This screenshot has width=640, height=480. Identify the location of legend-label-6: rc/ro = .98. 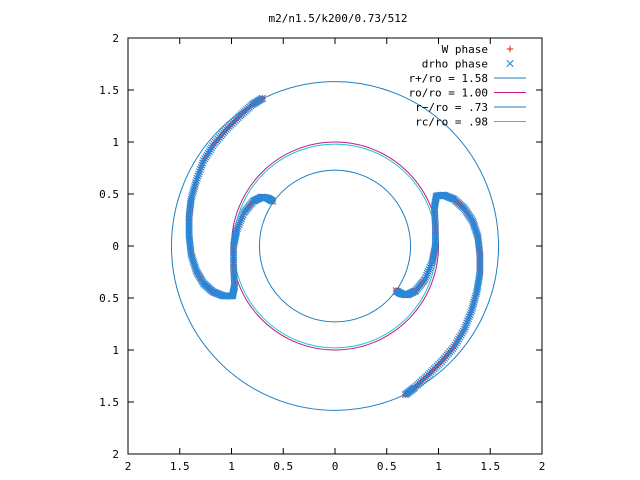
(451, 122).